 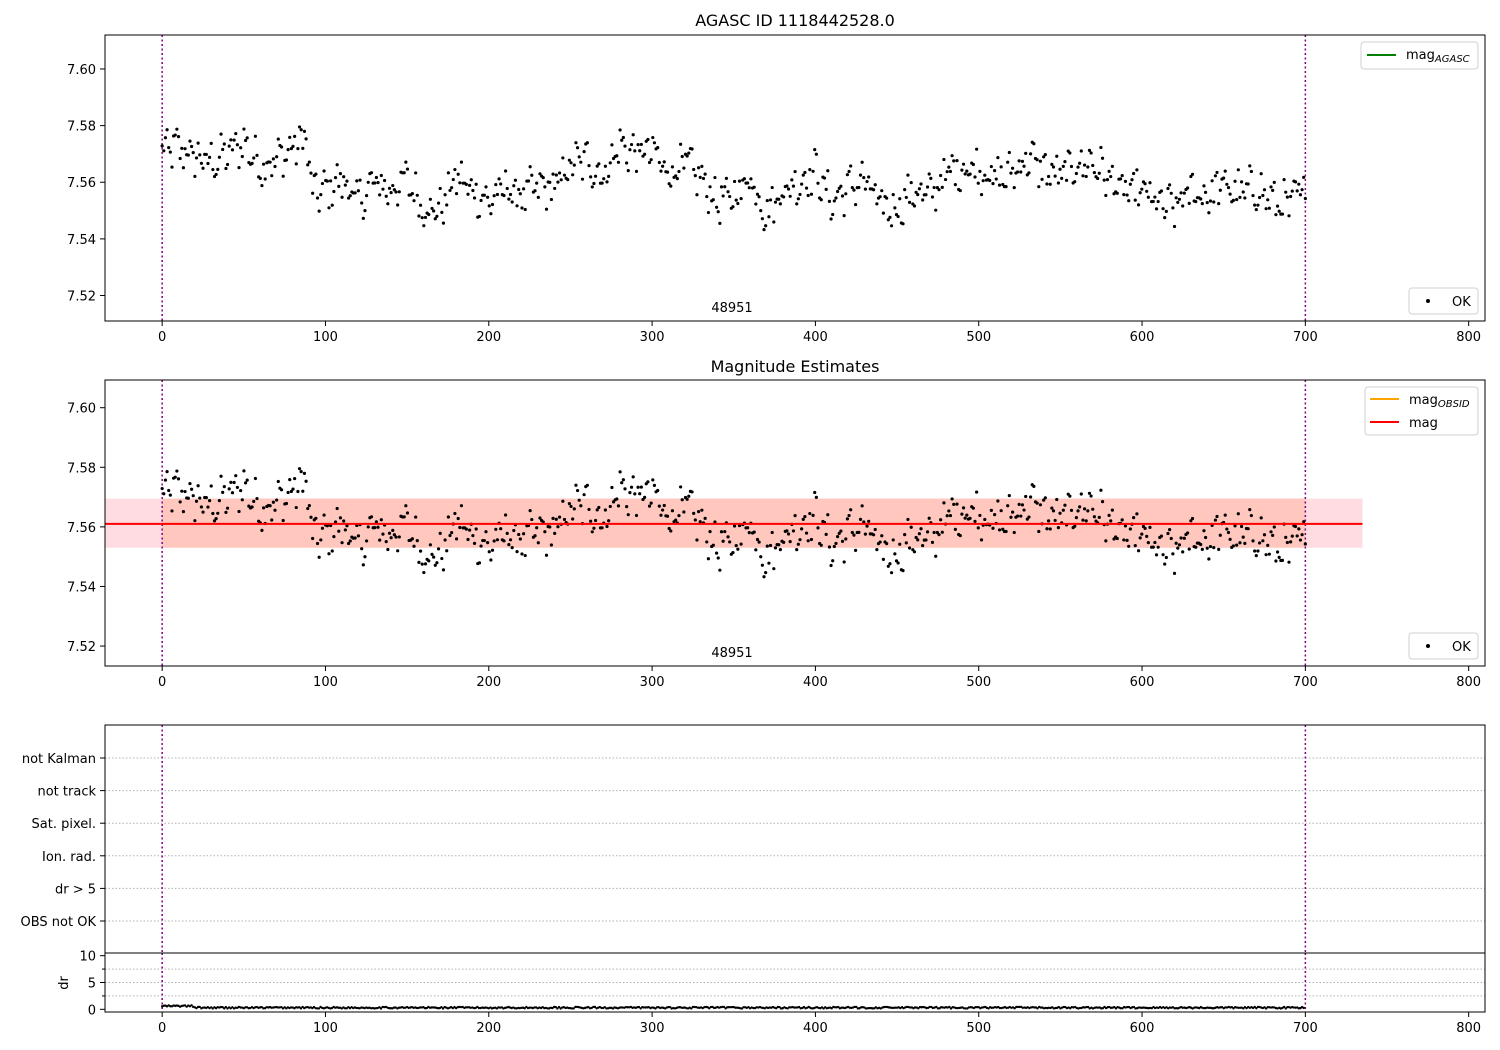 What do you see at coordinates (1461, 647) in the screenshot?
I see `panel2-legend-ok: OK` at bounding box center [1461, 647].